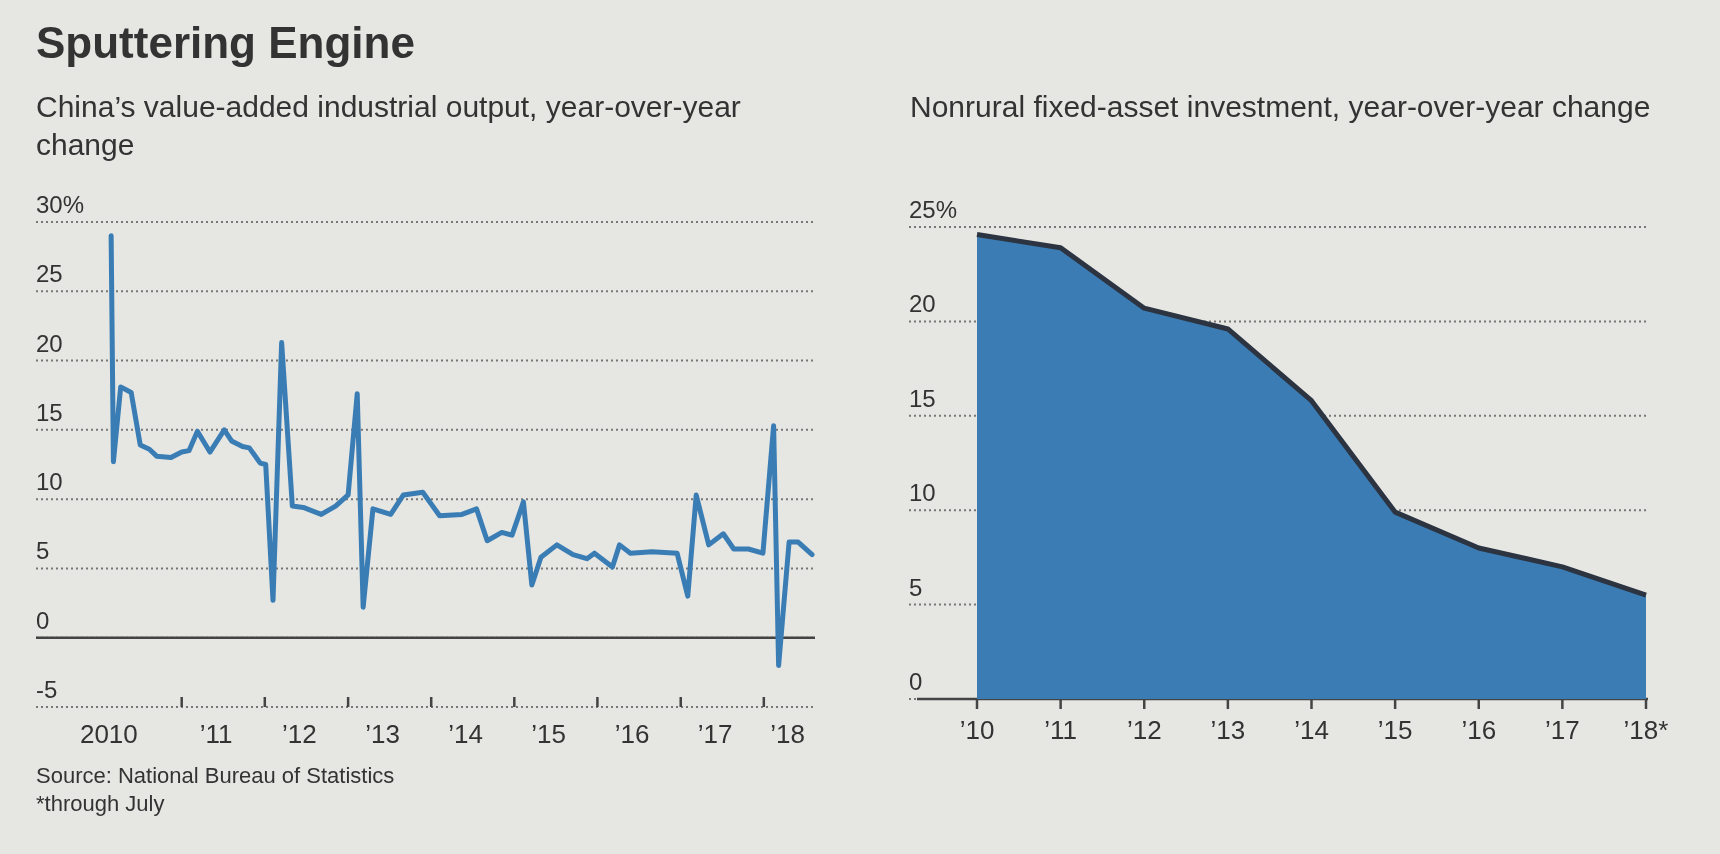 This screenshot has width=1720, height=854. I want to click on chart-title: Sputtering Engine, so click(225, 43).